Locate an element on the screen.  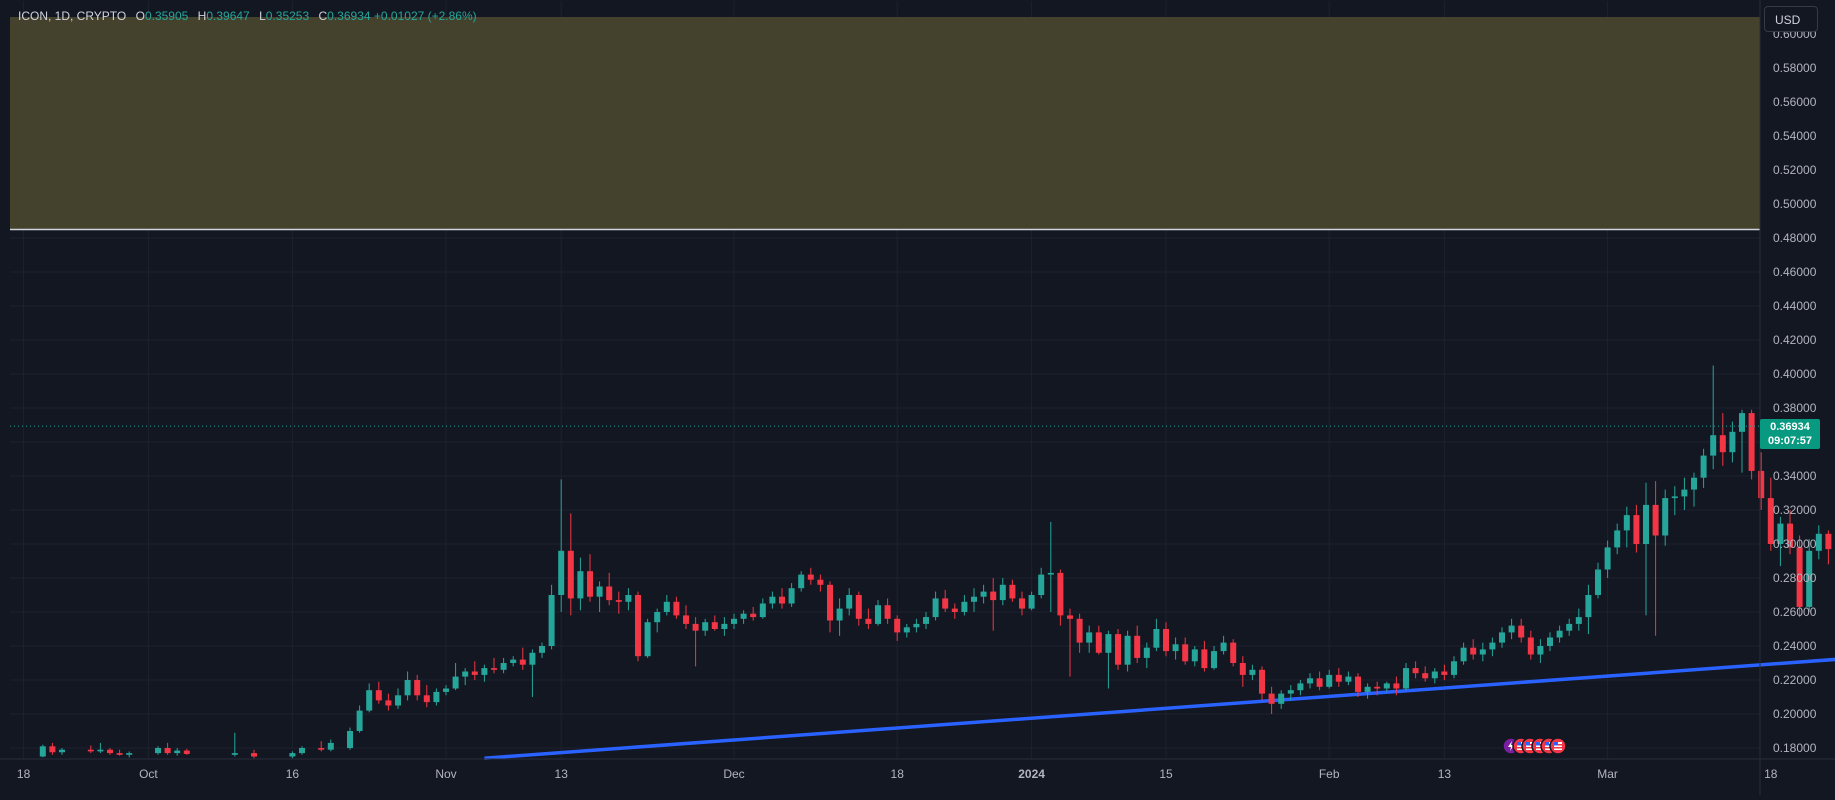
lightning-glyph is located at coordinates (1511, 746).